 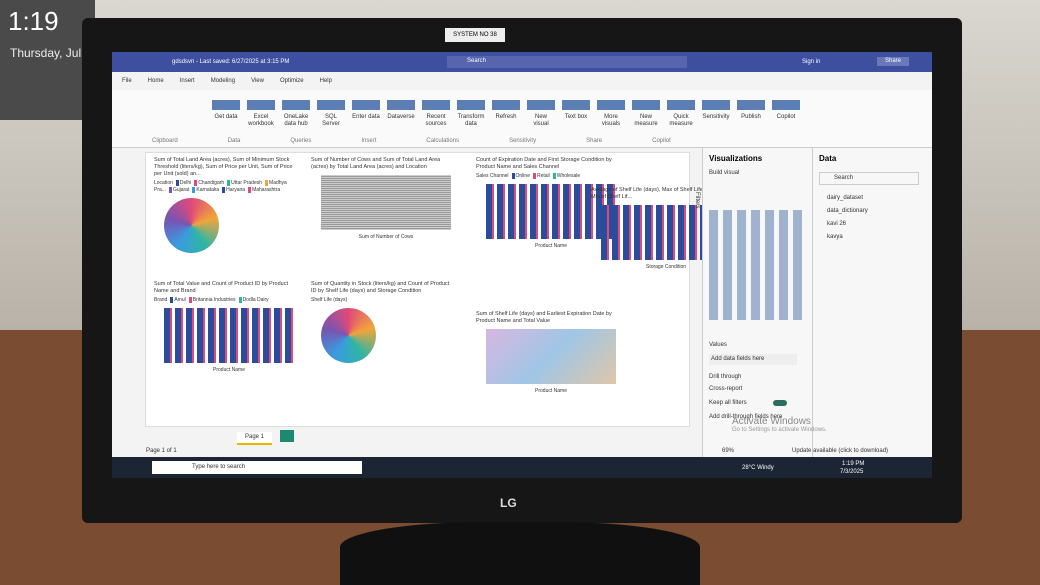 I want to click on tables: dairy_dataset data_dictionary kavi 26 kavya, so click(x=847, y=218).